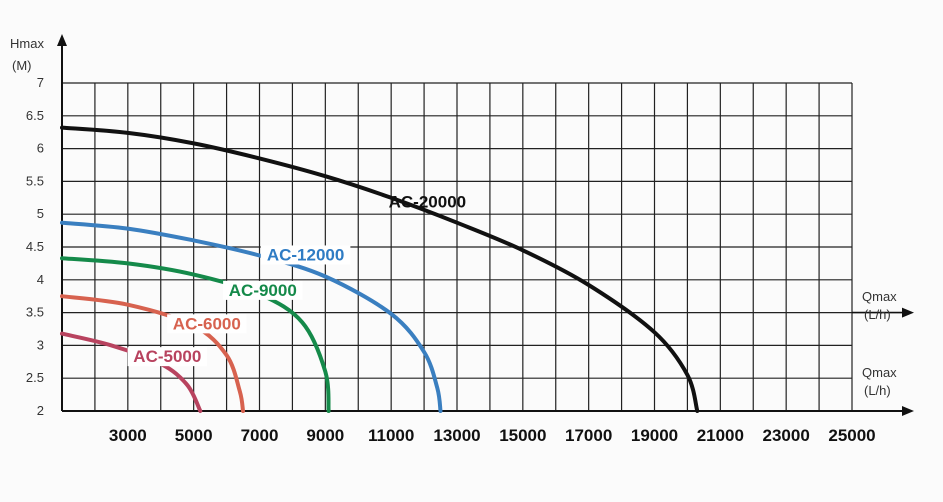  I want to click on x-tick-label: 11000, so click(391, 435).